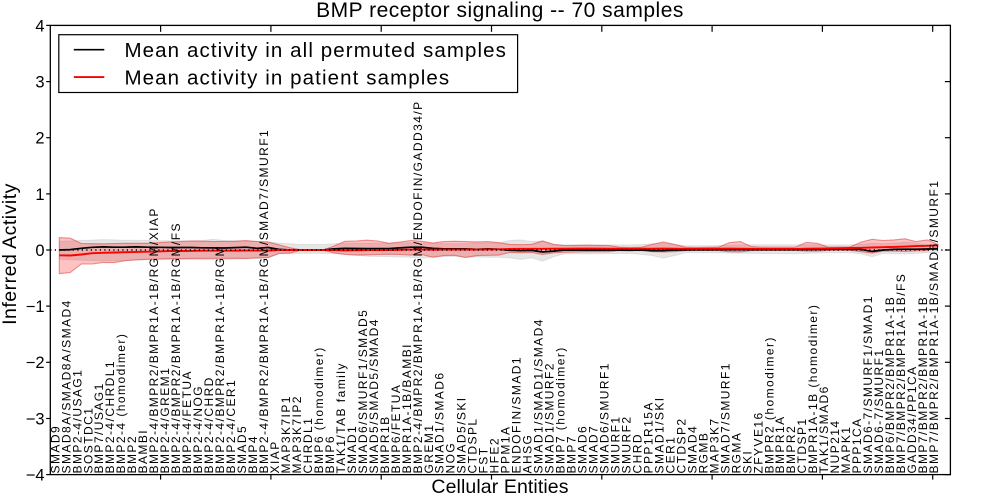  Describe the element at coordinates (659, 434) in the screenshot. I see `svg-text: SMAD1/SKI` at that location.